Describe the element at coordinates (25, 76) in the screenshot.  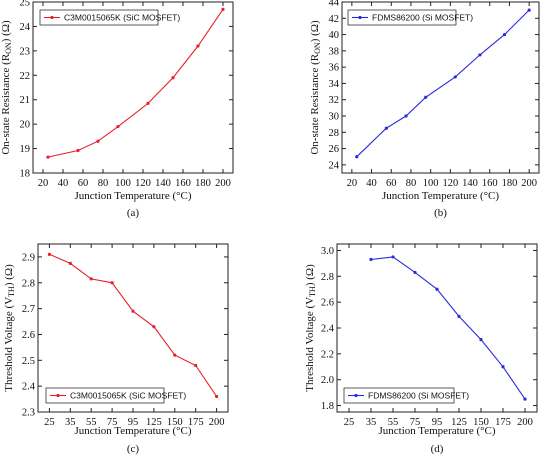
I see `y-tick-label: 22` at that location.